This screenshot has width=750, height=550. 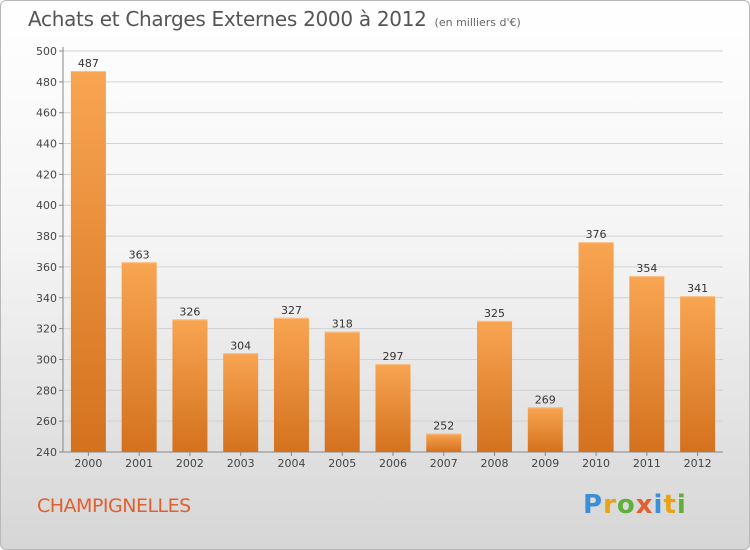 What do you see at coordinates (227, 19) in the screenshot?
I see `chart-title-text: Achats et Charges Externes 2000 à 2012` at bounding box center [227, 19].